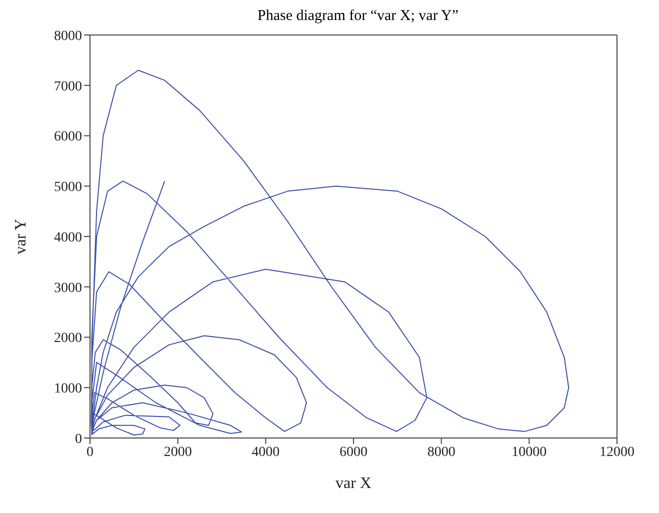  Describe the element at coordinates (78, 439) in the screenshot. I see `y-tick-label: 0` at that location.